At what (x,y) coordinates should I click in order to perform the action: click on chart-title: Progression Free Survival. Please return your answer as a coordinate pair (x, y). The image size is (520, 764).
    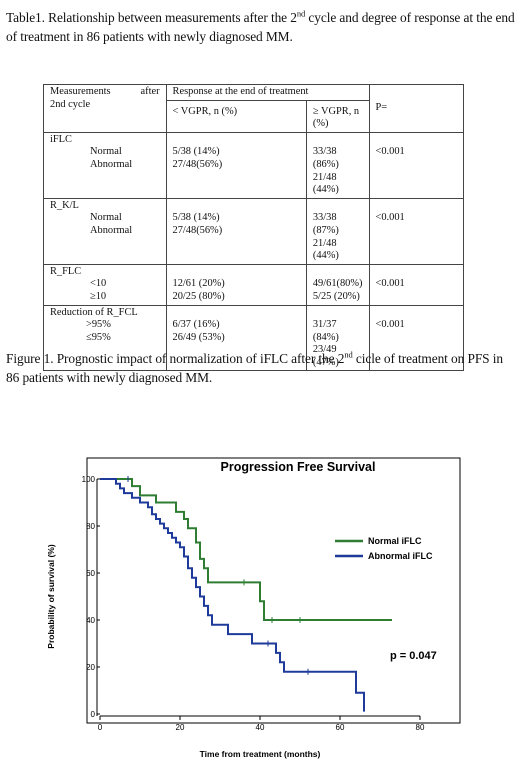
    Looking at the image, I should click on (298, 467).